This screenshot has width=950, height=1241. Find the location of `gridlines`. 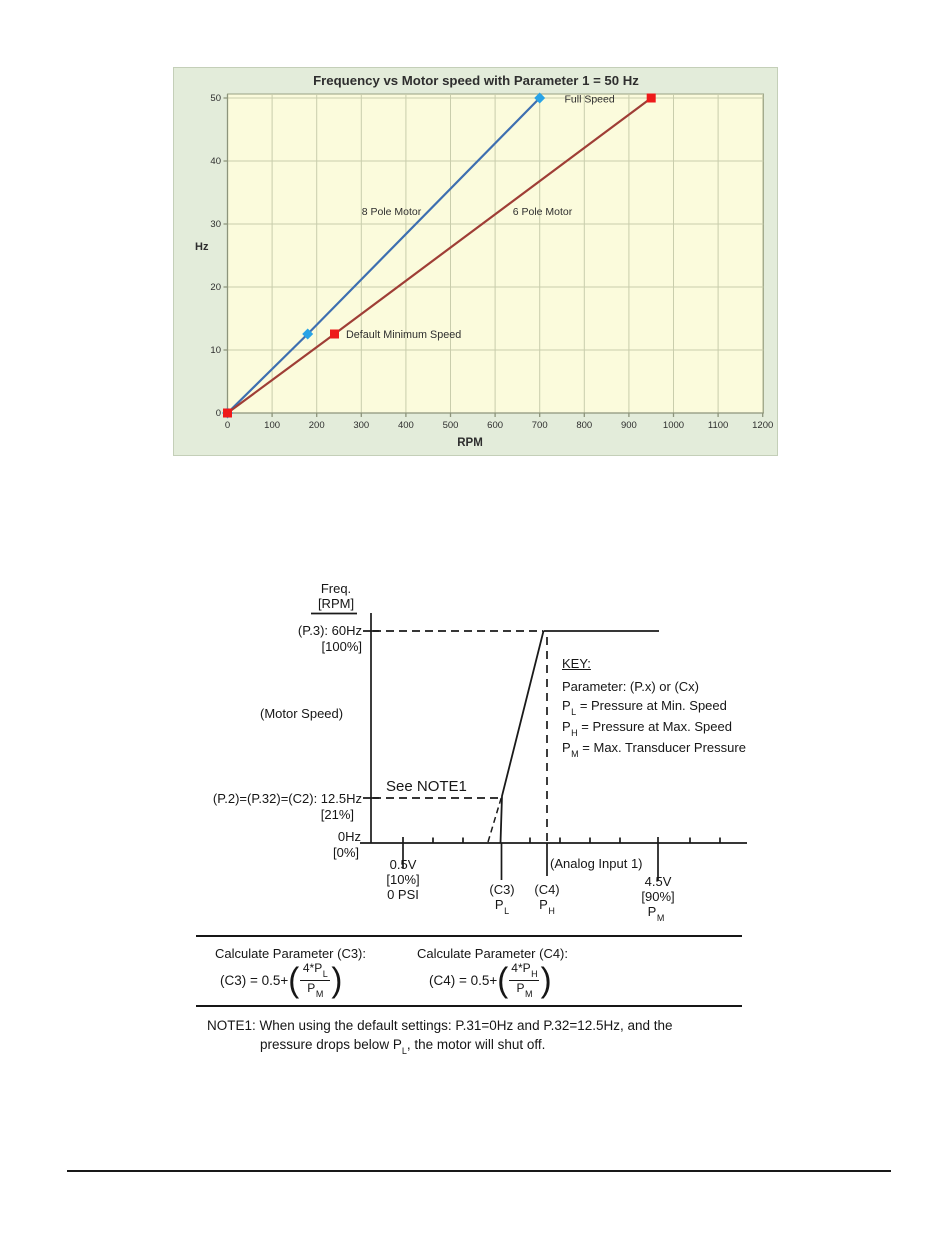

gridlines is located at coordinates (495, 253).